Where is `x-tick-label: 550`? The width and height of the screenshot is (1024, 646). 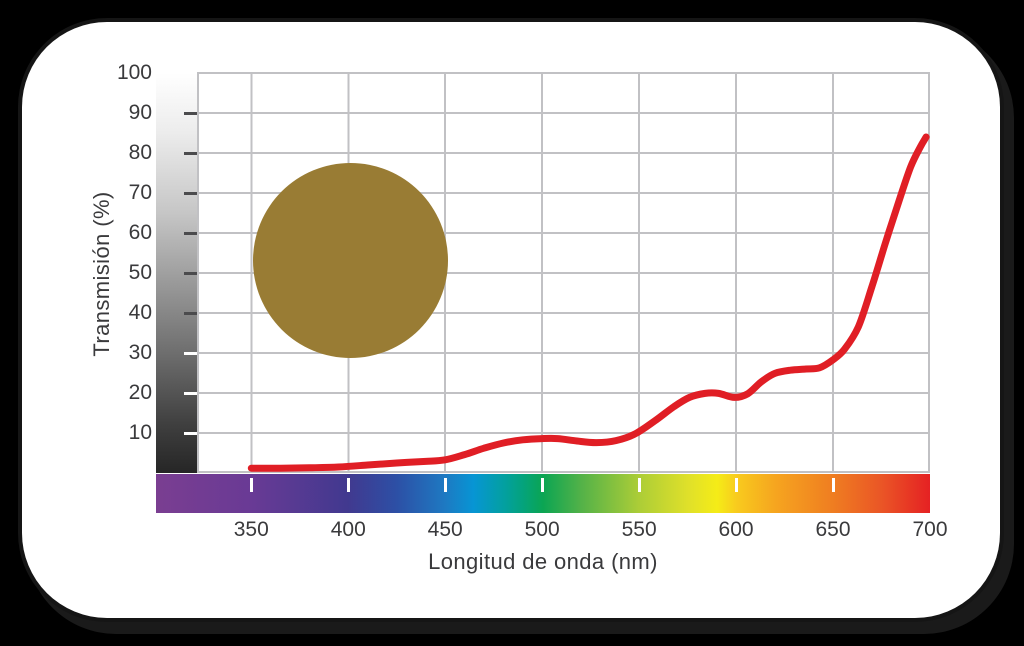
x-tick-label: 550 is located at coordinates (639, 529).